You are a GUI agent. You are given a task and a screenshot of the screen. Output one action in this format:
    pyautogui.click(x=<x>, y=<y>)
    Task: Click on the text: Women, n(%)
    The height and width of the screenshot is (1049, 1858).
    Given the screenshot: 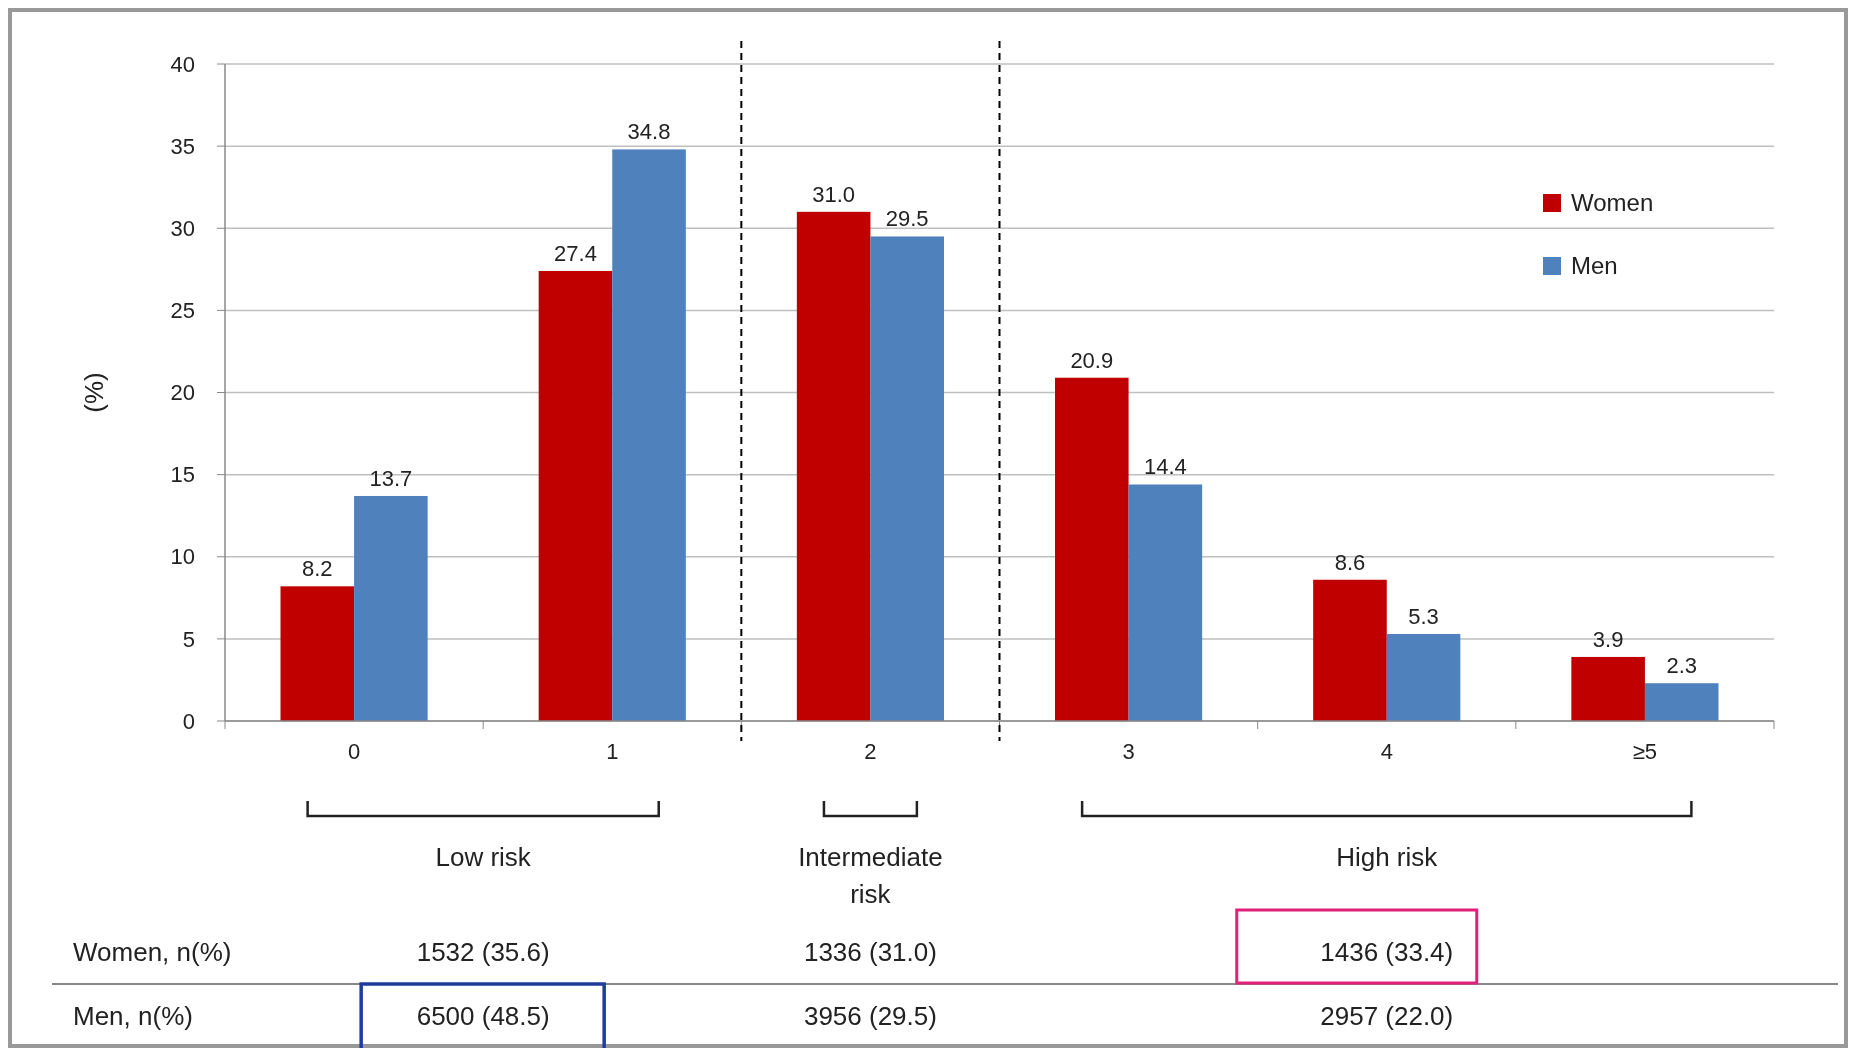 What is the action you would take?
    pyautogui.click(x=152, y=952)
    